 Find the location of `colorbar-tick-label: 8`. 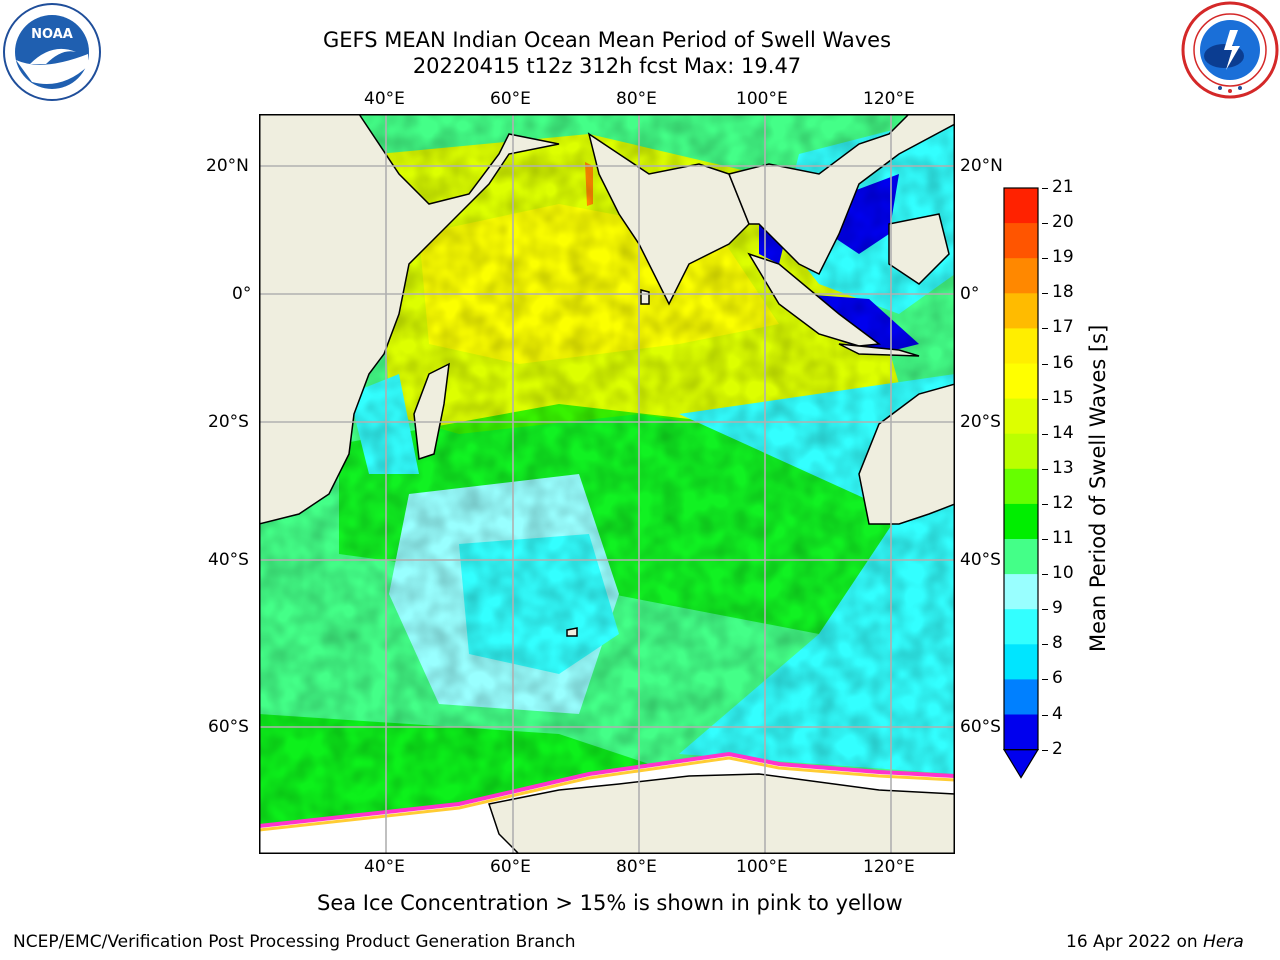

colorbar-tick-label: 8 is located at coordinates (1057, 643).